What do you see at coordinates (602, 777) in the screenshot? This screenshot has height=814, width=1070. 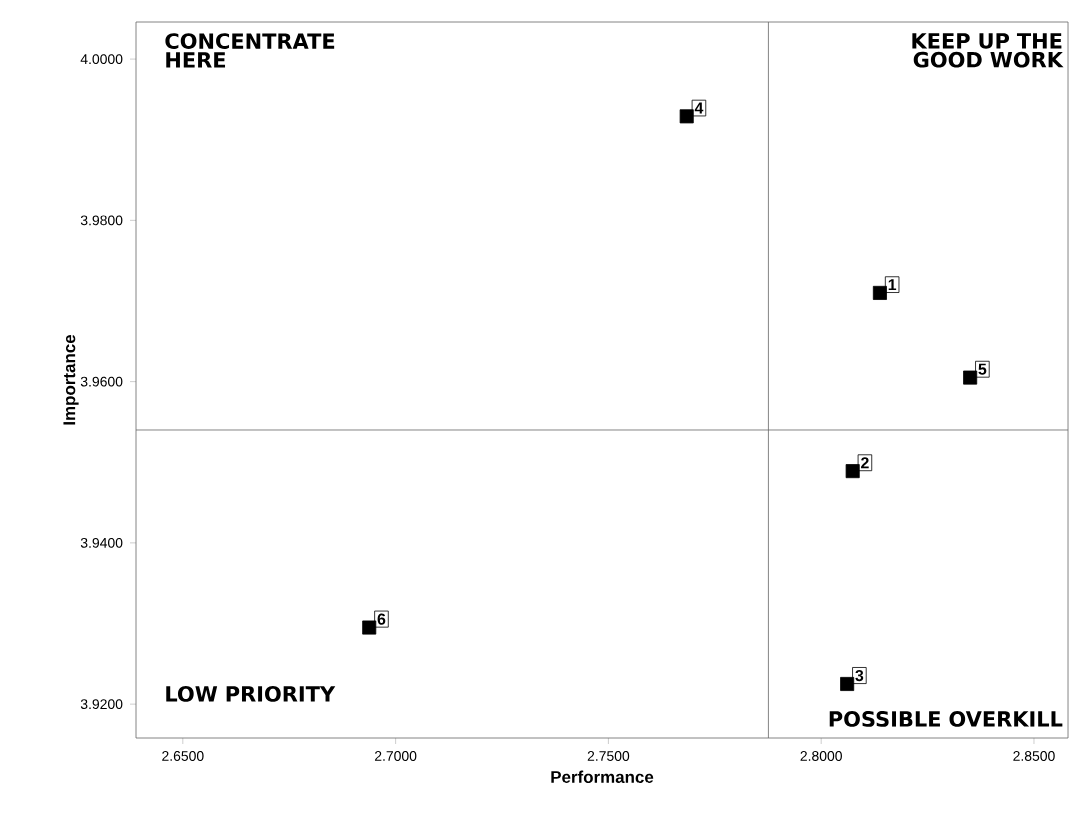 I see `x-axis-title: Performance` at bounding box center [602, 777].